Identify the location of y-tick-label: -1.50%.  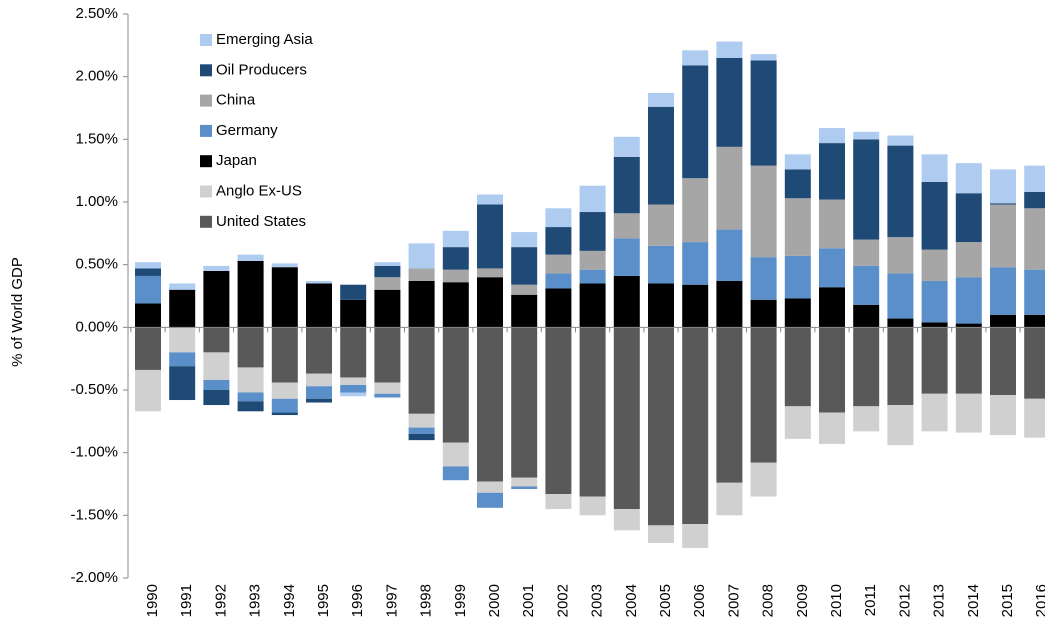
(94, 514).